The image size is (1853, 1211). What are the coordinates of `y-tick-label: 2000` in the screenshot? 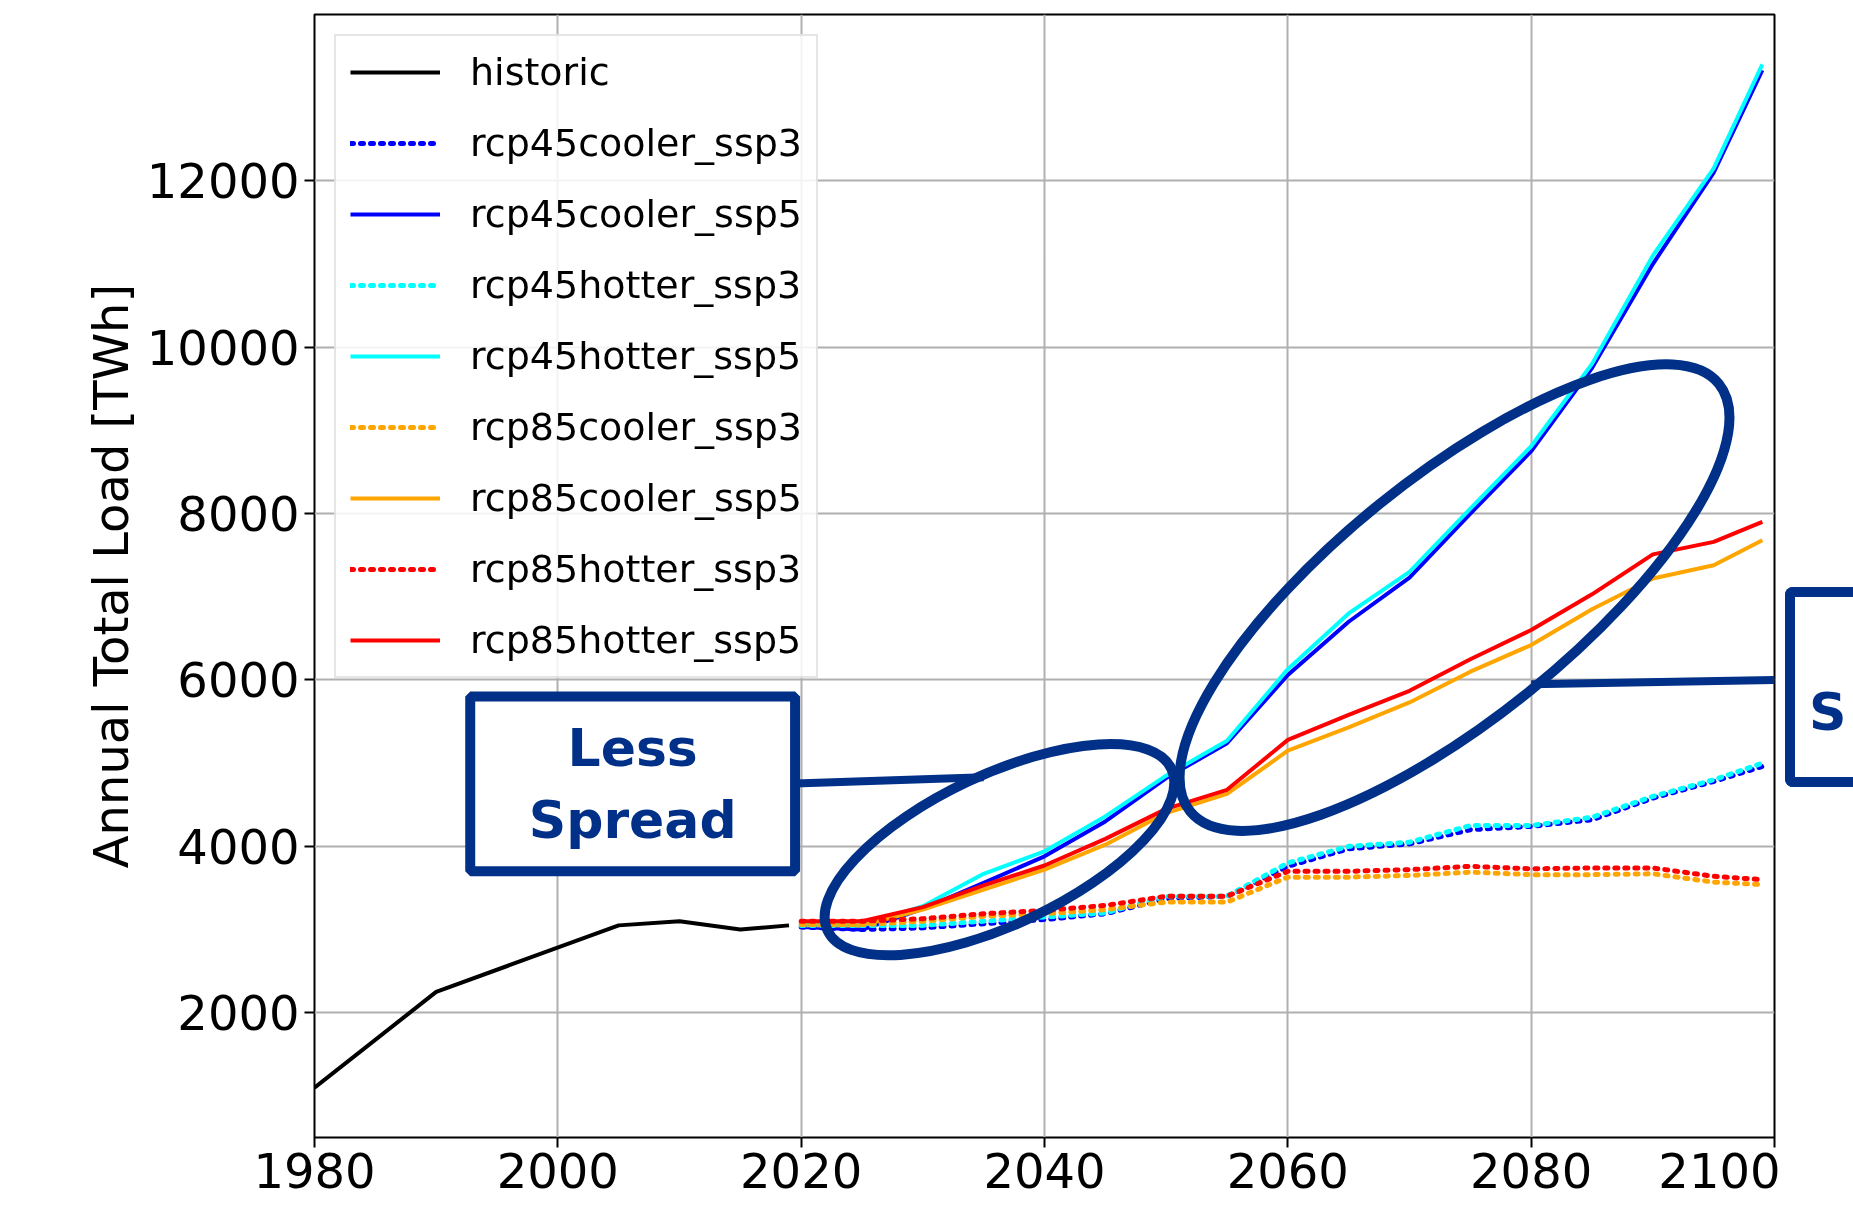 It's located at (238, 1013).